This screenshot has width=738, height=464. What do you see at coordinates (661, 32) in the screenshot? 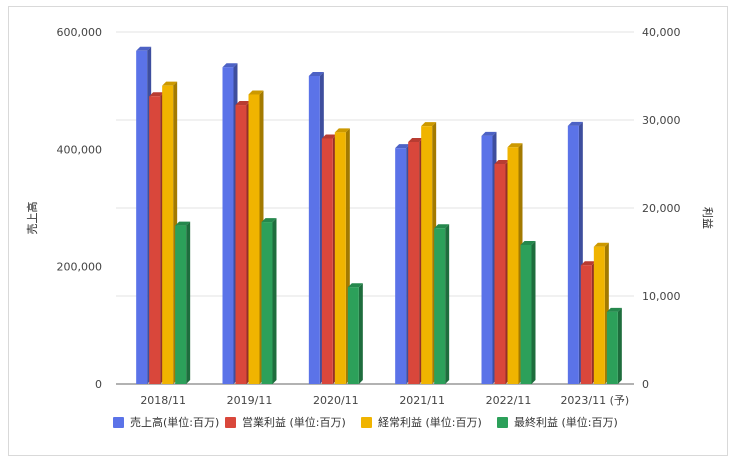
I see `right-tick-label: 40,000` at bounding box center [661, 32].